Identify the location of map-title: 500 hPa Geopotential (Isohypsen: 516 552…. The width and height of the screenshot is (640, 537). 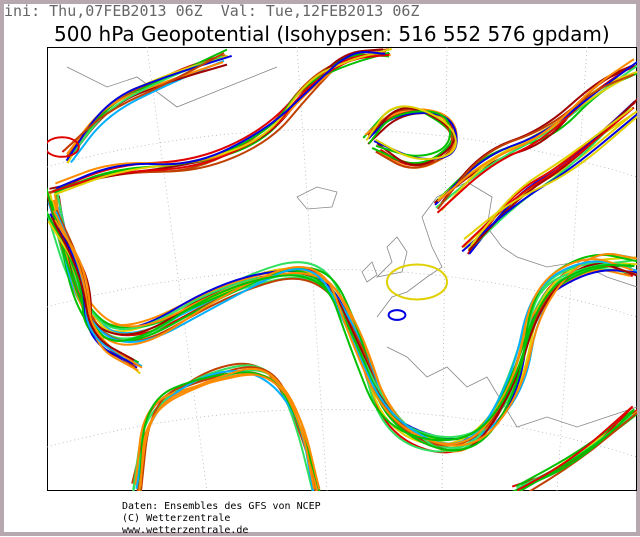
(332, 34).